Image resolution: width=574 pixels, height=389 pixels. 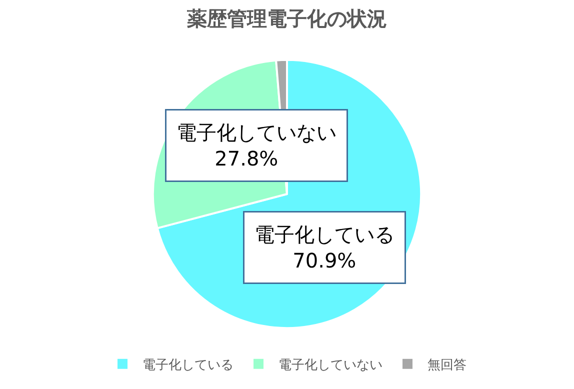 I want to click on data-label: 70.9%, so click(x=305, y=260).